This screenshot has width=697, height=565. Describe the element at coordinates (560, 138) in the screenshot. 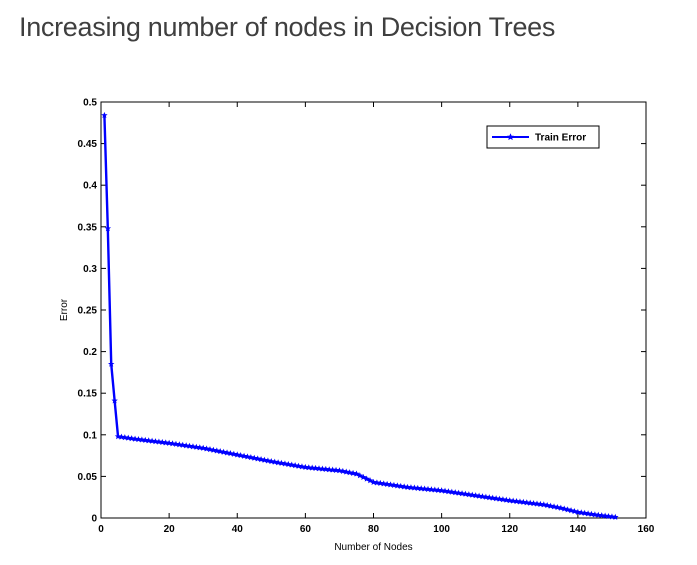

I see `legend-label: Train Error` at that location.